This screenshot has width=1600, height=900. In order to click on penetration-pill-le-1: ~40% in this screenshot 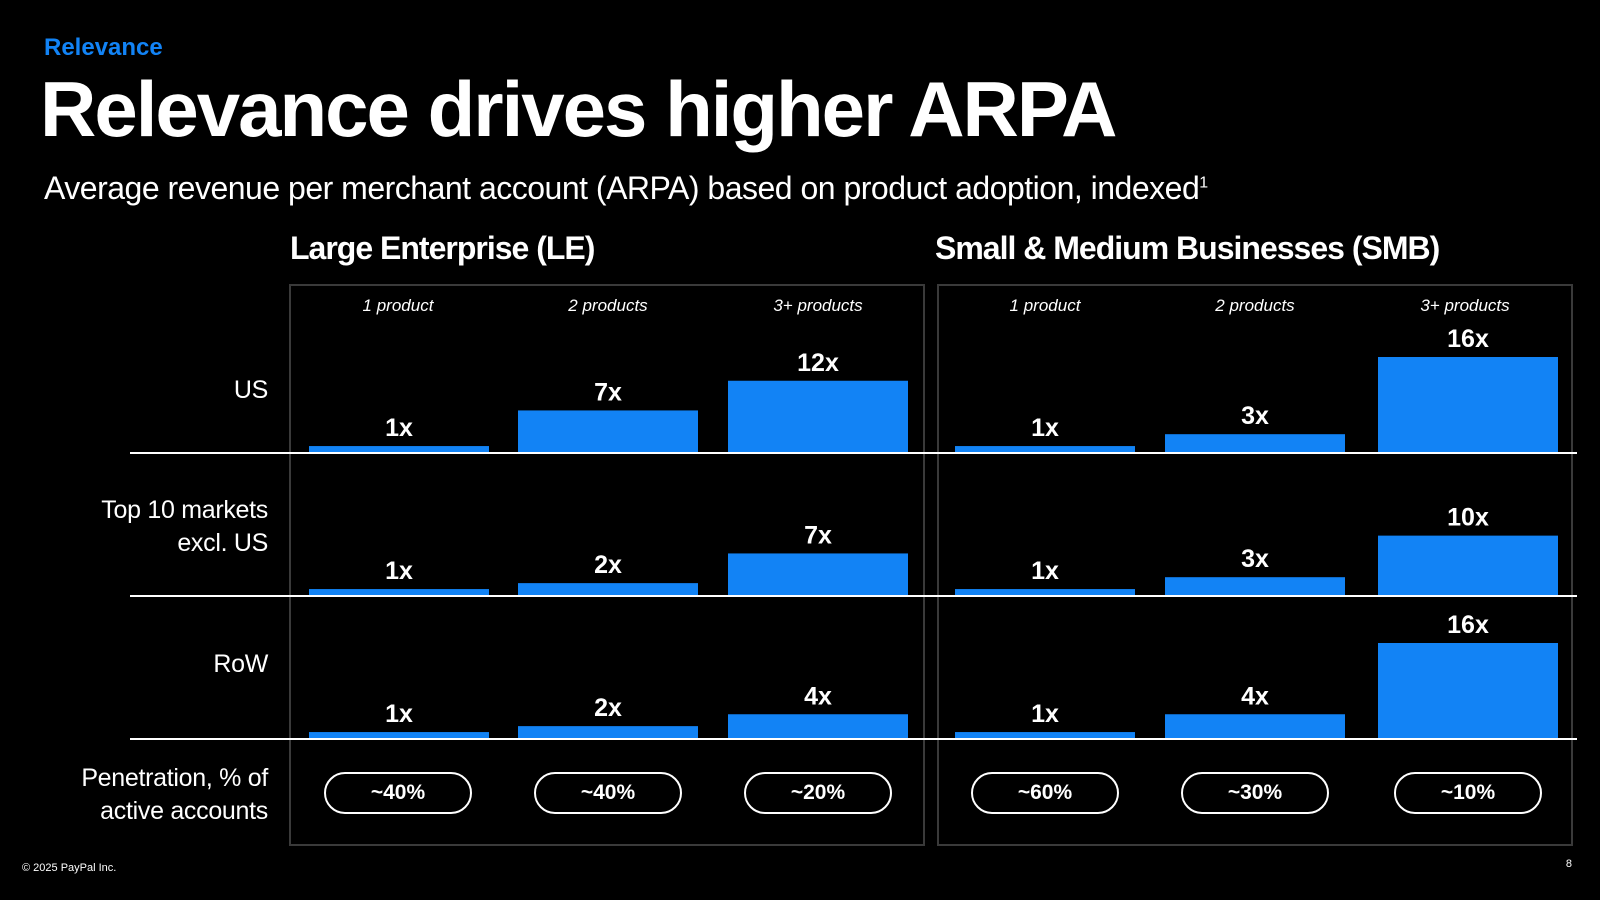, I will do `click(398, 793)`.